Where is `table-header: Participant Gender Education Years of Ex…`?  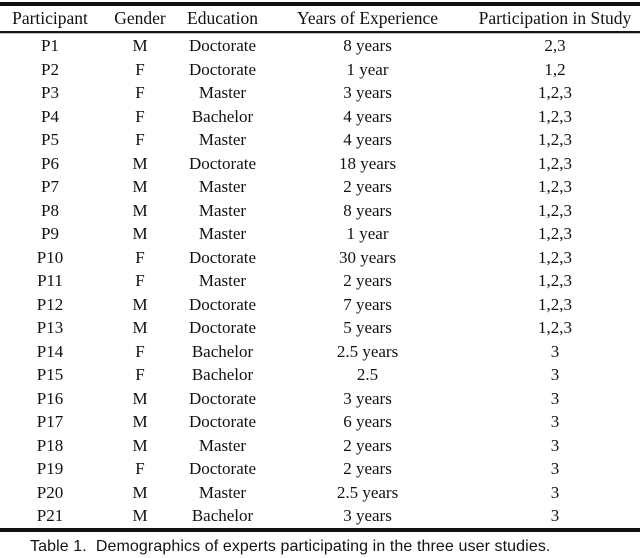 table-header: Participant Gender Education Years of Ex… is located at coordinates (320, 19).